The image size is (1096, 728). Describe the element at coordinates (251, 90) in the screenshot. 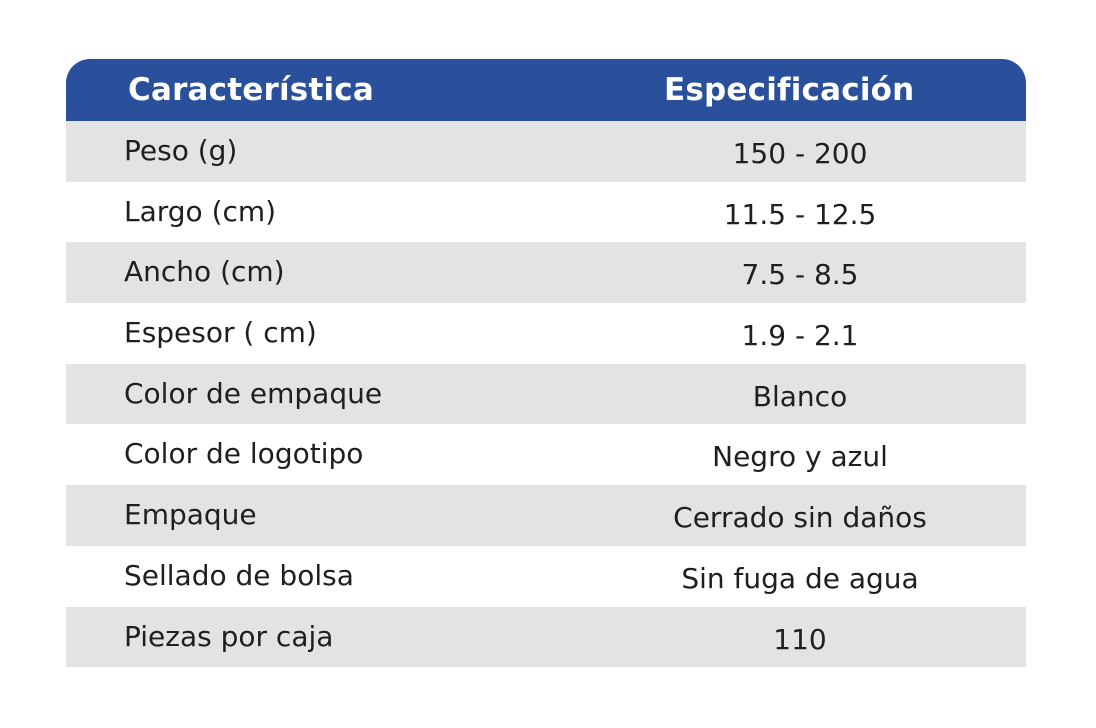

I see `header-feature: Característica` at that location.